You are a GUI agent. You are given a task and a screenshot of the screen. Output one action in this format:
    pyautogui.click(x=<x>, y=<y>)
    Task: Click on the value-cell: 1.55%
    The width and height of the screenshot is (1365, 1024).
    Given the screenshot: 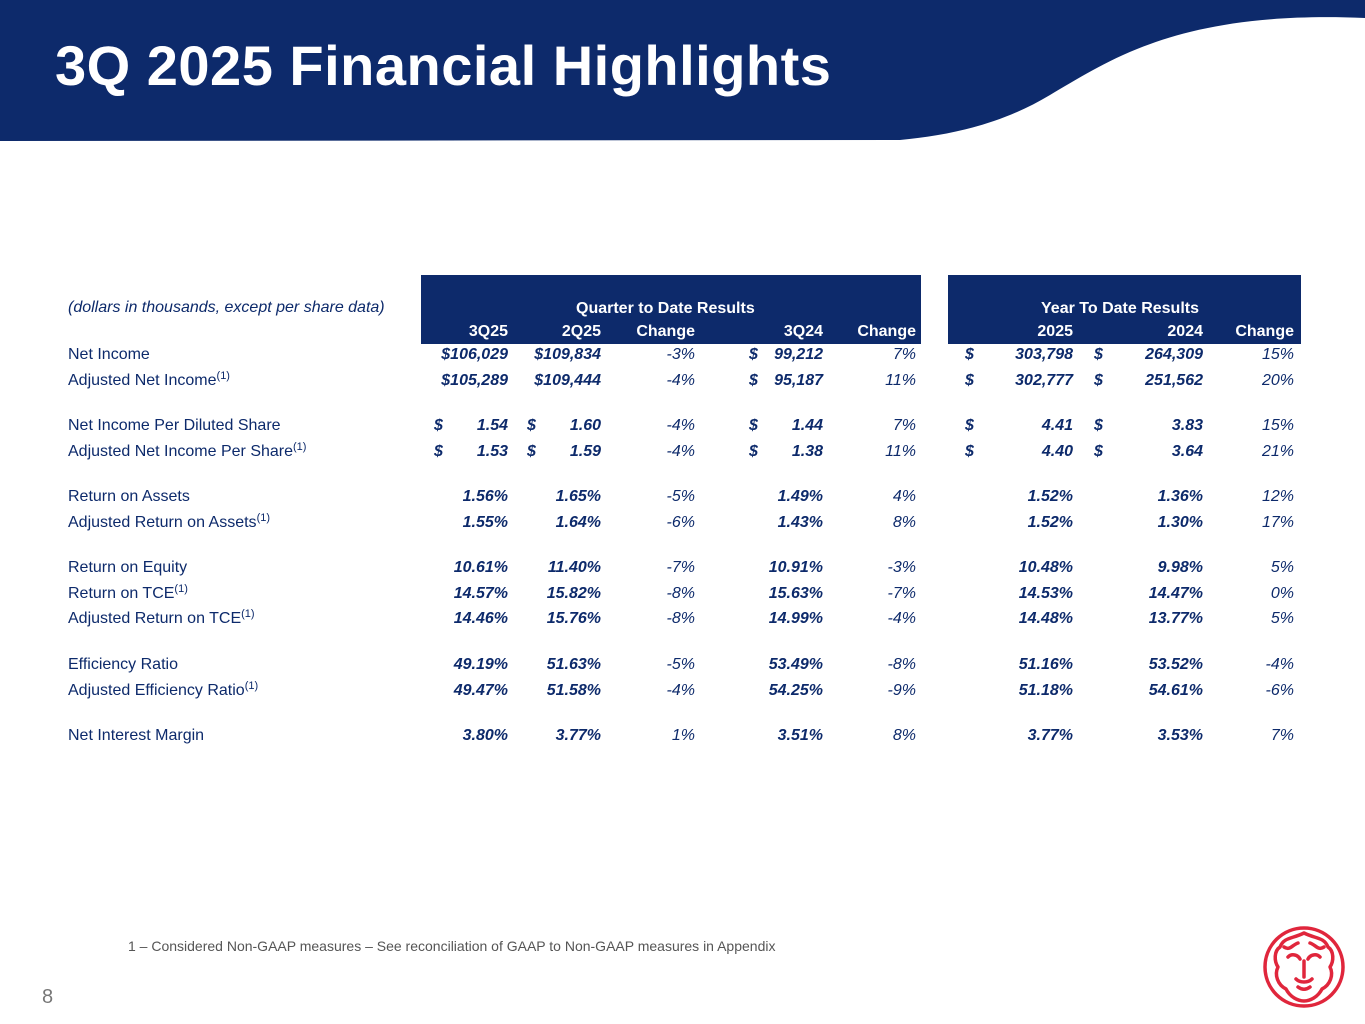 What is the action you would take?
    pyautogui.click(x=485, y=522)
    